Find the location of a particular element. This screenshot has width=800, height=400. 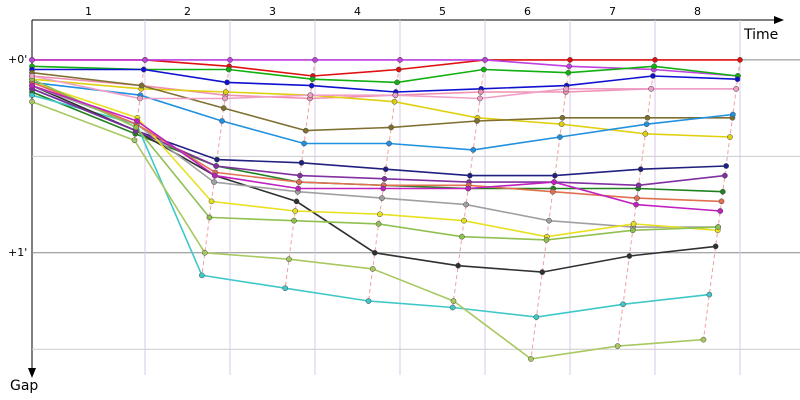

x-axis-title: Time is located at coordinates (760, 35).